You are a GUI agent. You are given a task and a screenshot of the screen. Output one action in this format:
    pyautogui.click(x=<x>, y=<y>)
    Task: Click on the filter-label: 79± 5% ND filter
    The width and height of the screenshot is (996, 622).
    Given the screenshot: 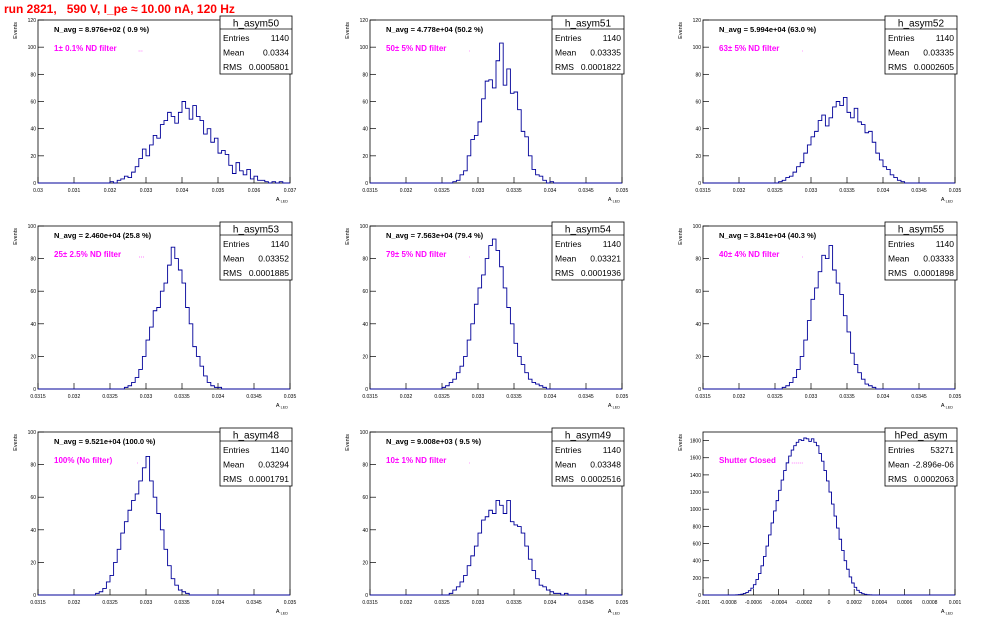 What is the action you would take?
    pyautogui.click(x=416, y=254)
    